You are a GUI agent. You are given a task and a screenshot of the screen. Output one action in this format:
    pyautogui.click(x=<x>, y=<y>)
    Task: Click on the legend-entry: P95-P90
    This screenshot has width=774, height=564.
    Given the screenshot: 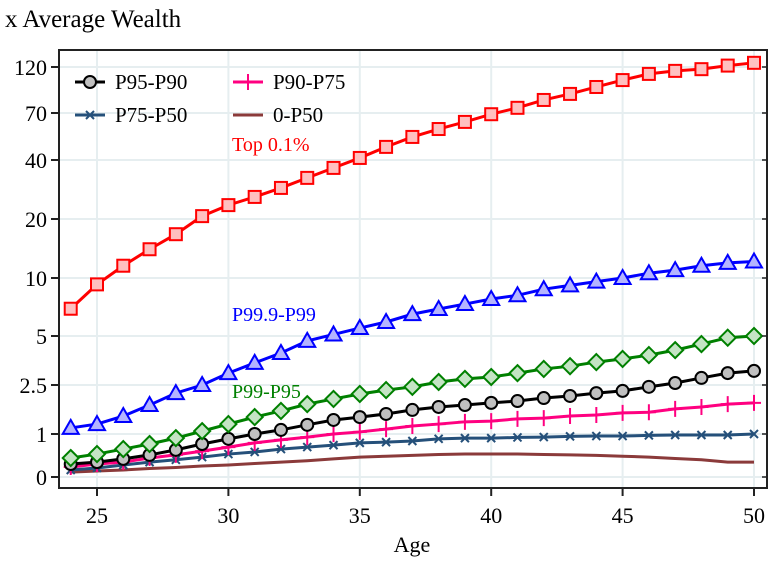 What is the action you would take?
    pyautogui.click(x=131, y=82)
    